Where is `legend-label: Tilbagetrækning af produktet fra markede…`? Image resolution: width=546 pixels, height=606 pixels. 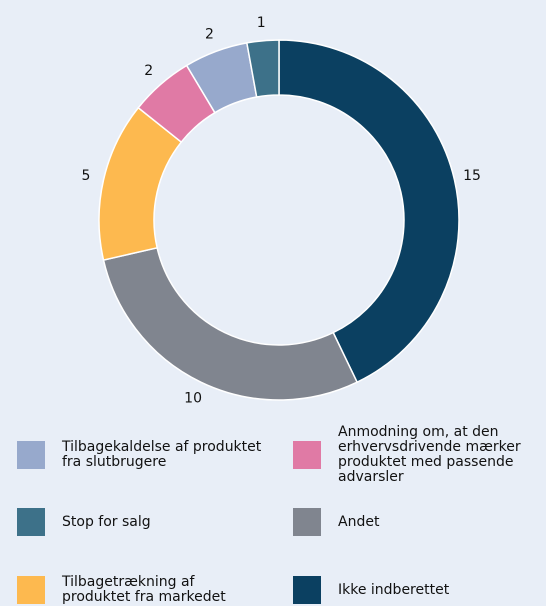
legend-label: Tilbagetrækning af produktet fra markede… is located at coordinates (144, 589).